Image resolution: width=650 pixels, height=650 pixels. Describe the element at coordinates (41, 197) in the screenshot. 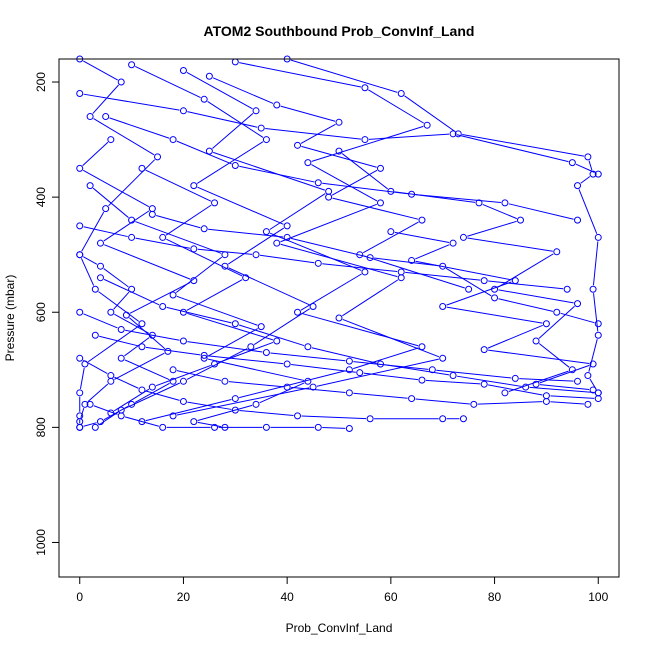

I see `y-tick-label: 400` at that location.